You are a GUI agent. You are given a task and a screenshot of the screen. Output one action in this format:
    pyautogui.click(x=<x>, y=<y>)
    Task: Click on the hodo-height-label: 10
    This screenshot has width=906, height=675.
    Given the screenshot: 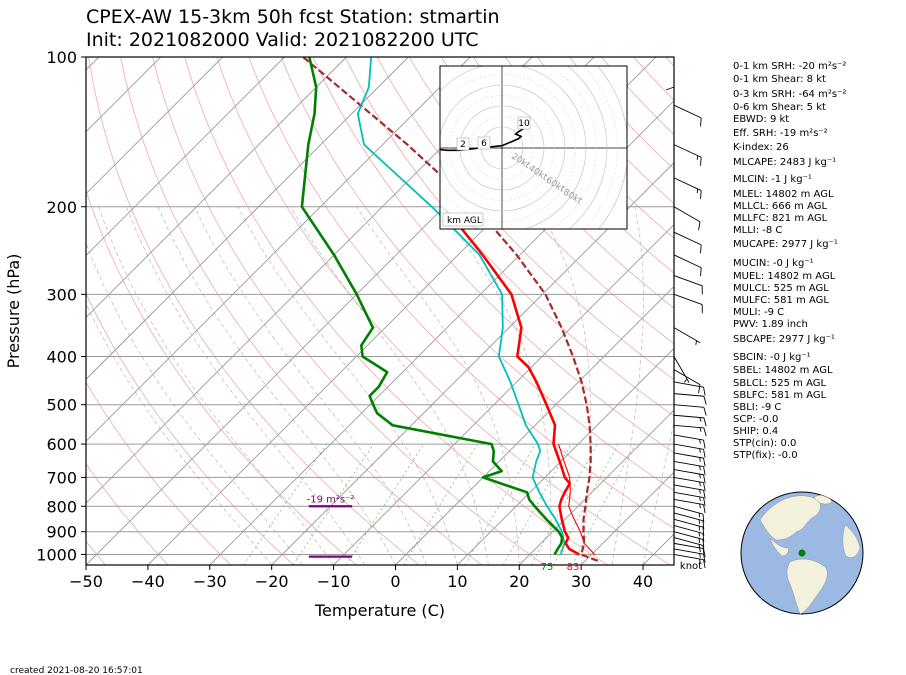 What is the action you would take?
    pyautogui.click(x=524, y=124)
    